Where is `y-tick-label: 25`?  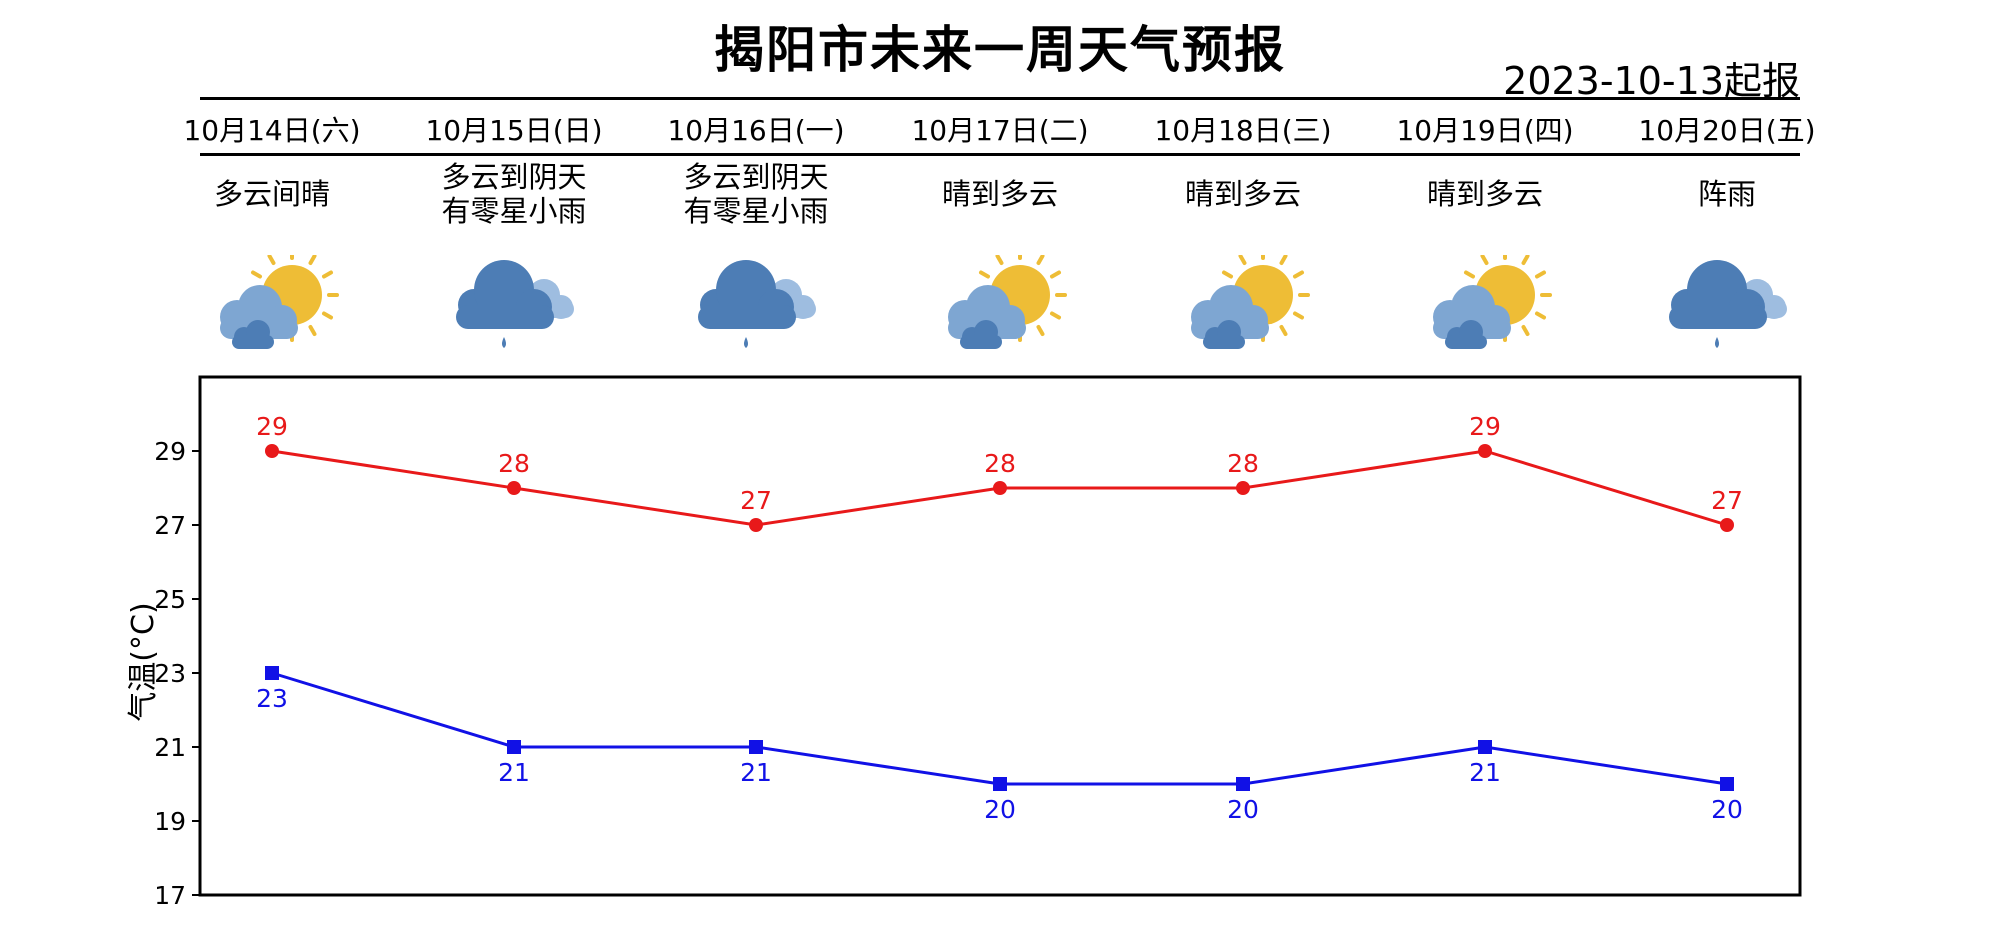 y-tick-label: 25 is located at coordinates (170, 599).